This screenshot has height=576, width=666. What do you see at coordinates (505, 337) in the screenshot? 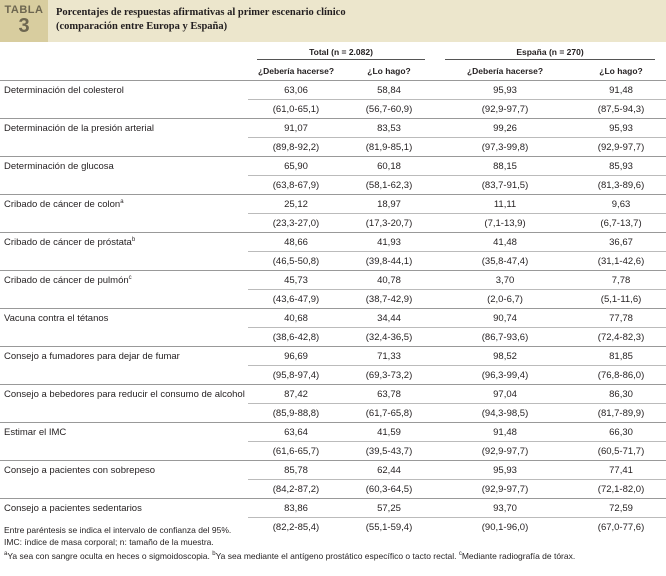
I see `ci-cell: (86,7-93,6)` at bounding box center [505, 337].